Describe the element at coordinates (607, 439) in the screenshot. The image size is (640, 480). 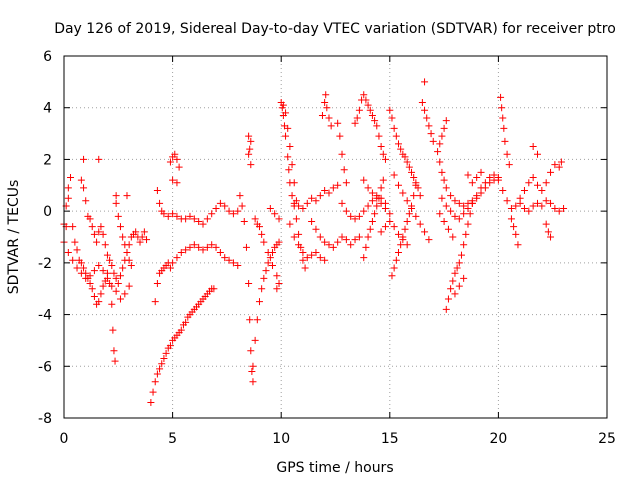
I see `x-tick-label: 25` at that location.